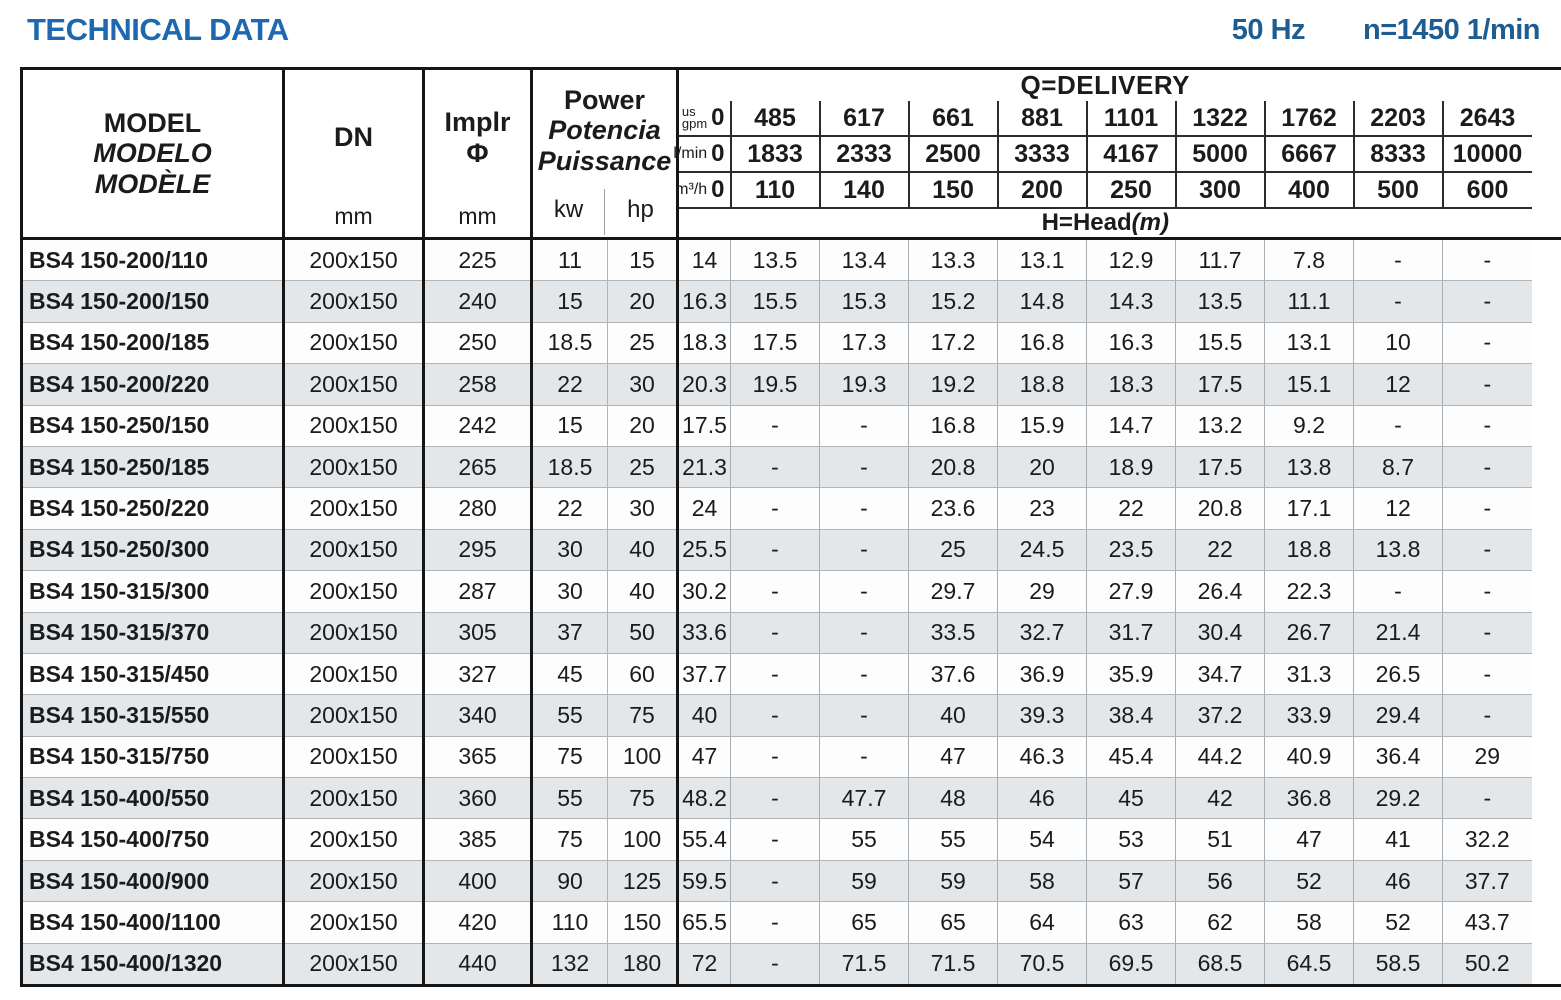 Image resolution: width=1561 pixels, height=1000 pixels. I want to click on kw-cell: 18.5, so click(569, 343).